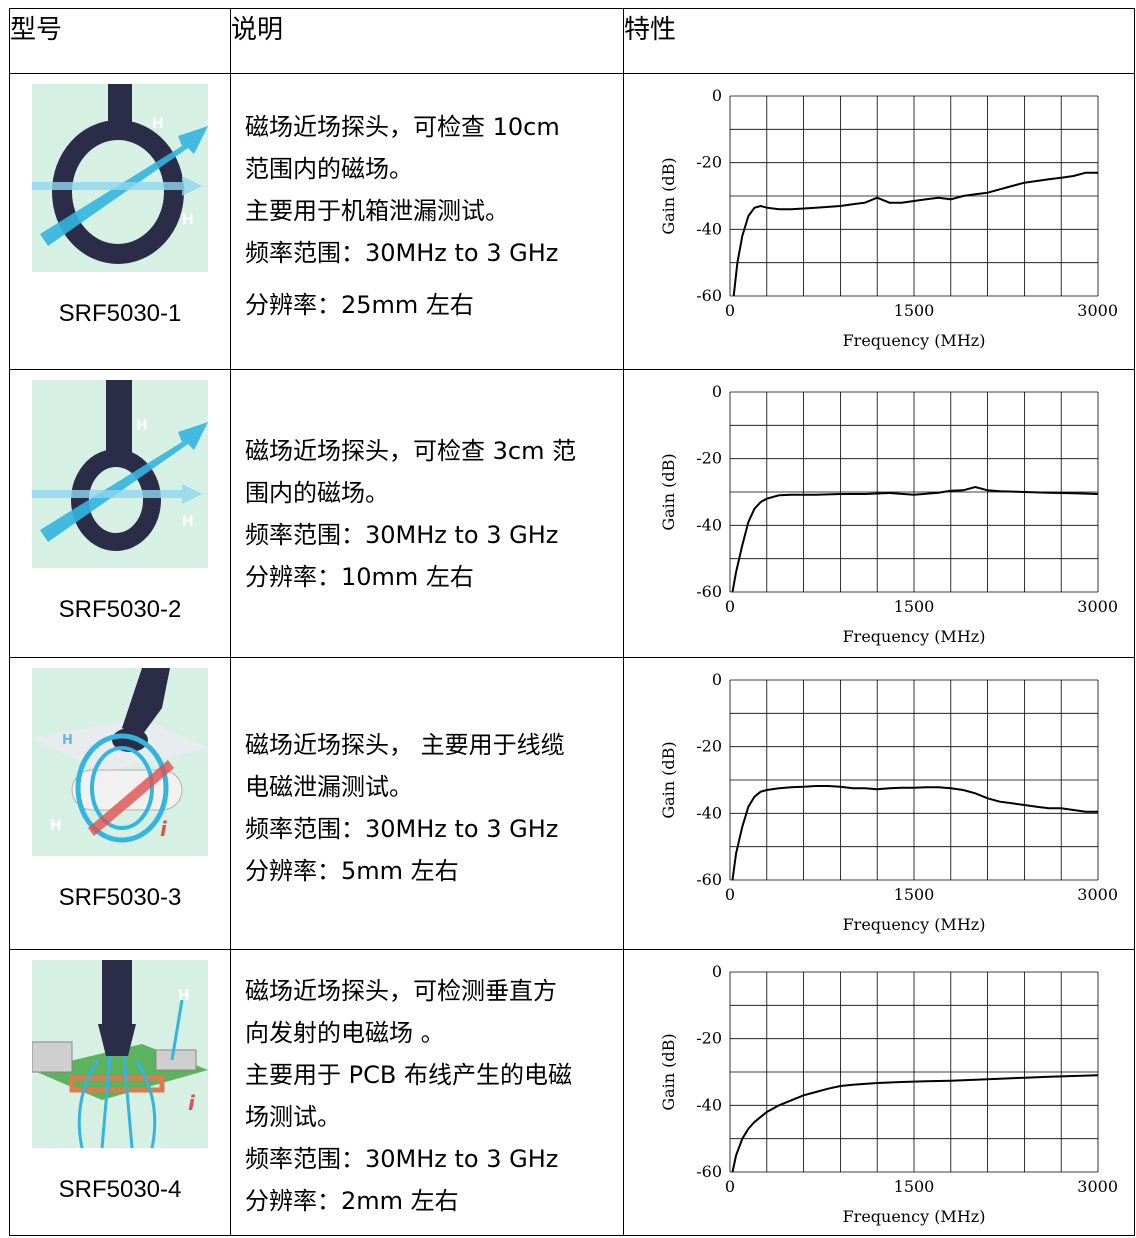 This screenshot has height=1238, width=1136. I want to click on description-line: 磁场近场探头，可检查 3cm 范, so click(411, 451).